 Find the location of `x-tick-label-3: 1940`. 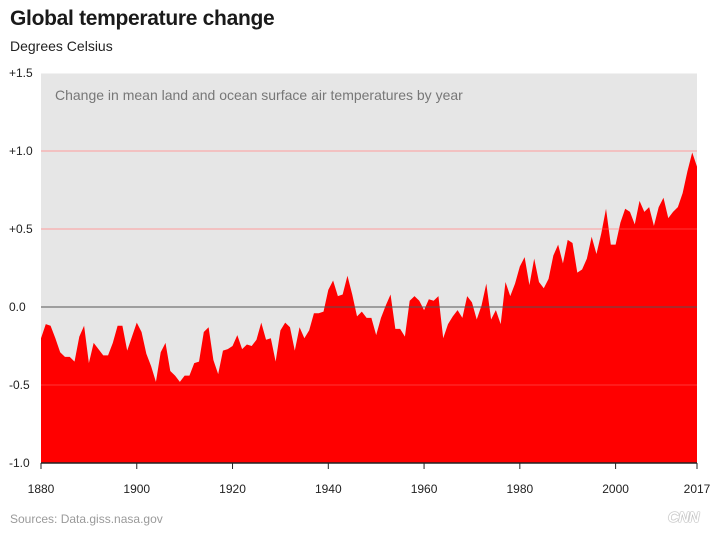

x-tick-label-3: 1940 is located at coordinates (328, 489).